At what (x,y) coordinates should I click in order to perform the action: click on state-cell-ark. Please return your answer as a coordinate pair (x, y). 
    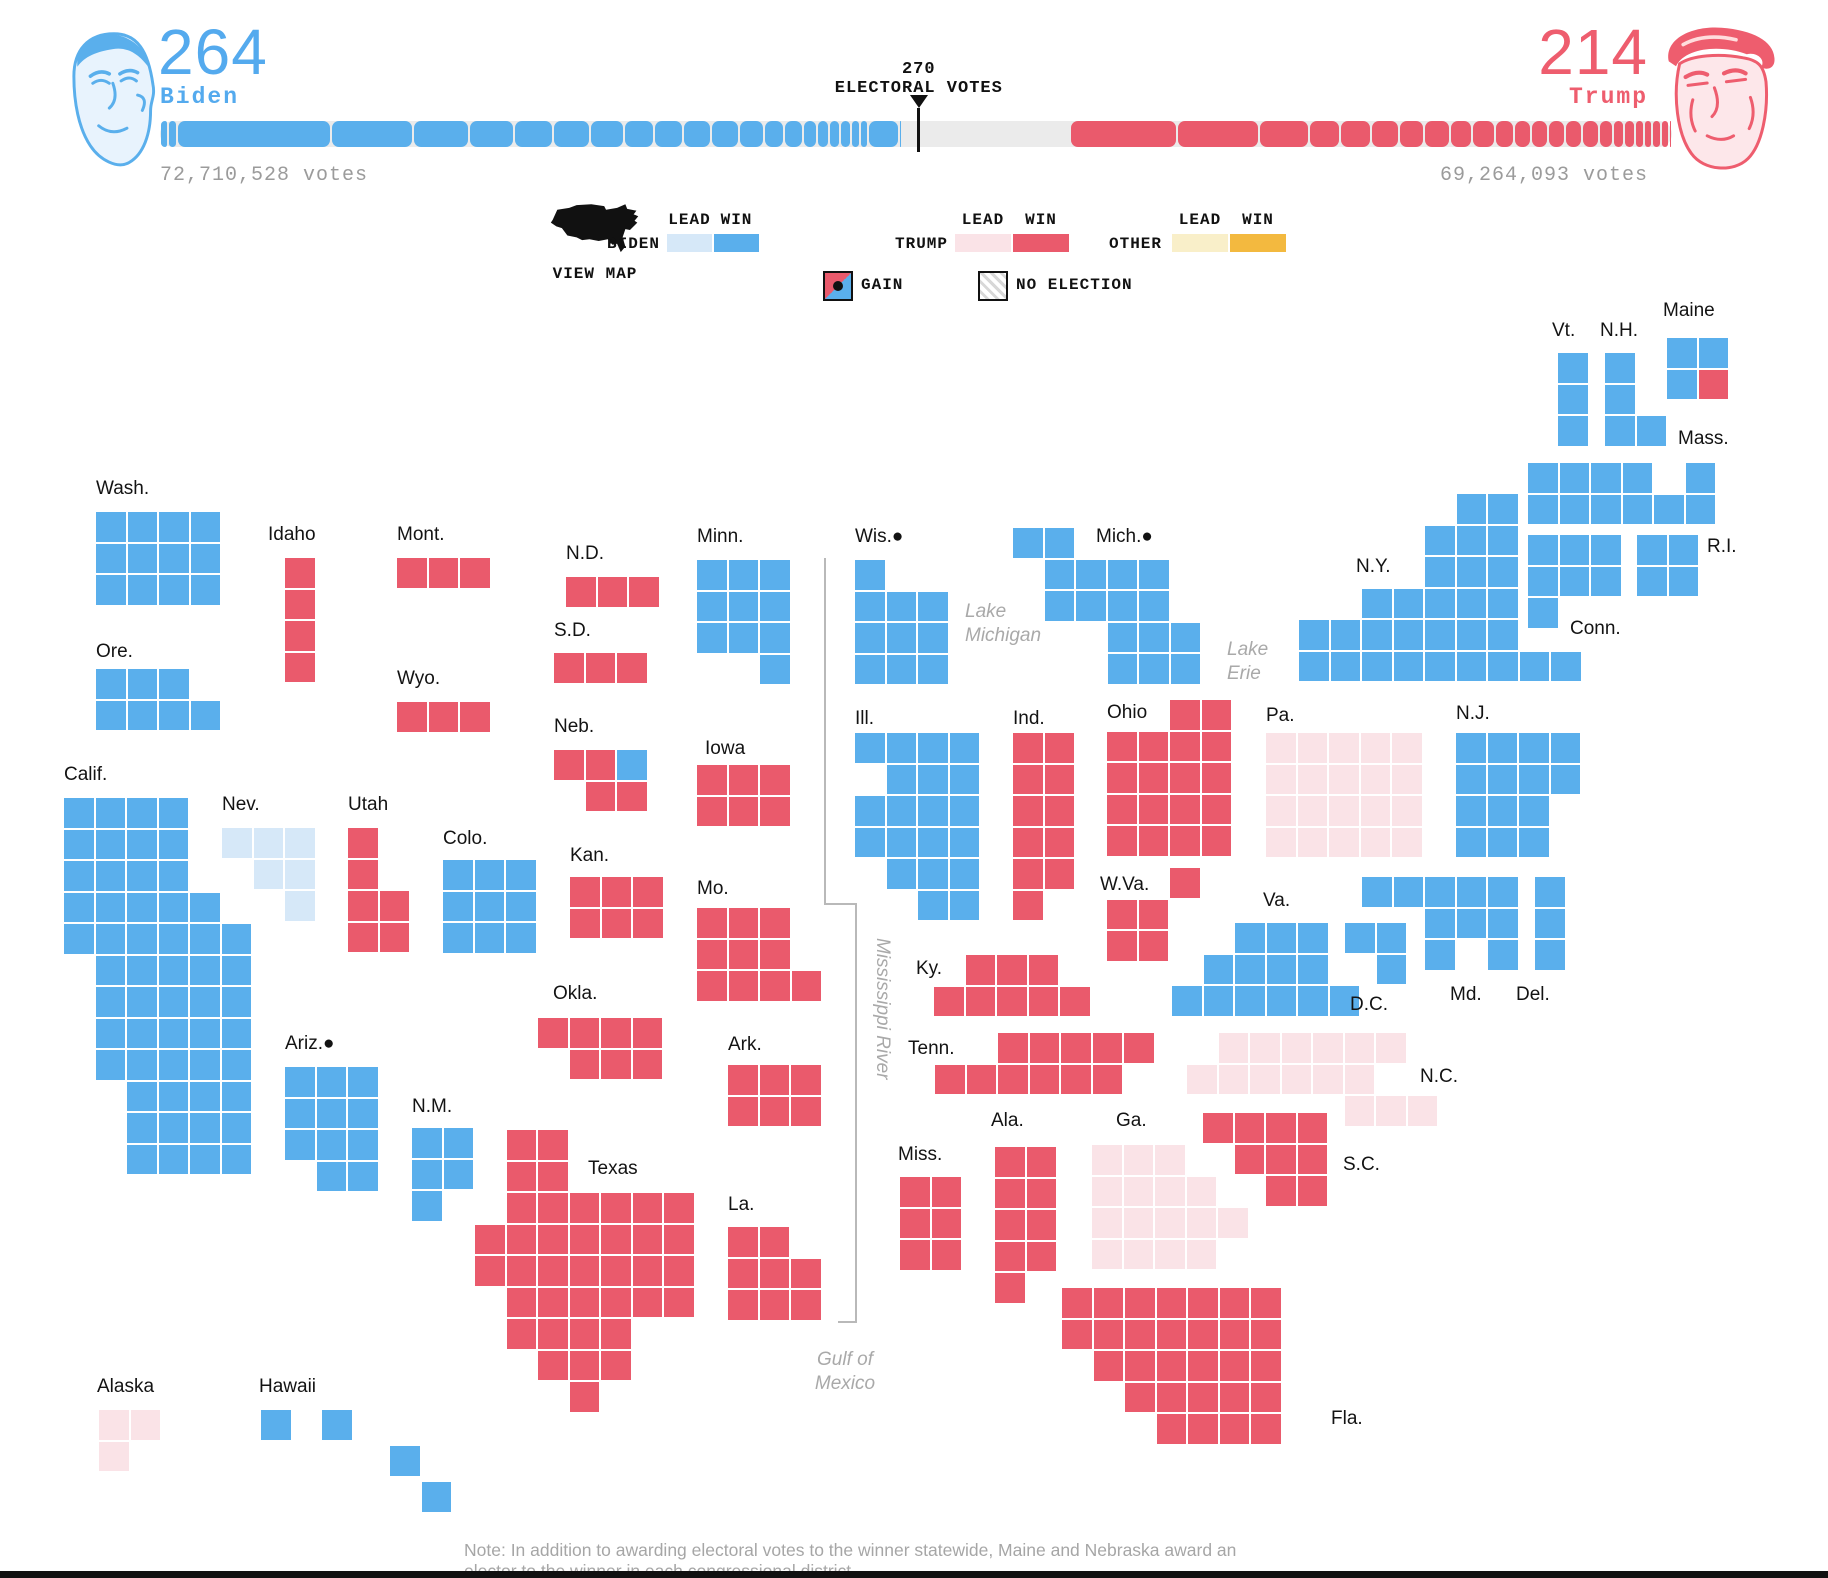
    Looking at the image, I should click on (774, 1080).